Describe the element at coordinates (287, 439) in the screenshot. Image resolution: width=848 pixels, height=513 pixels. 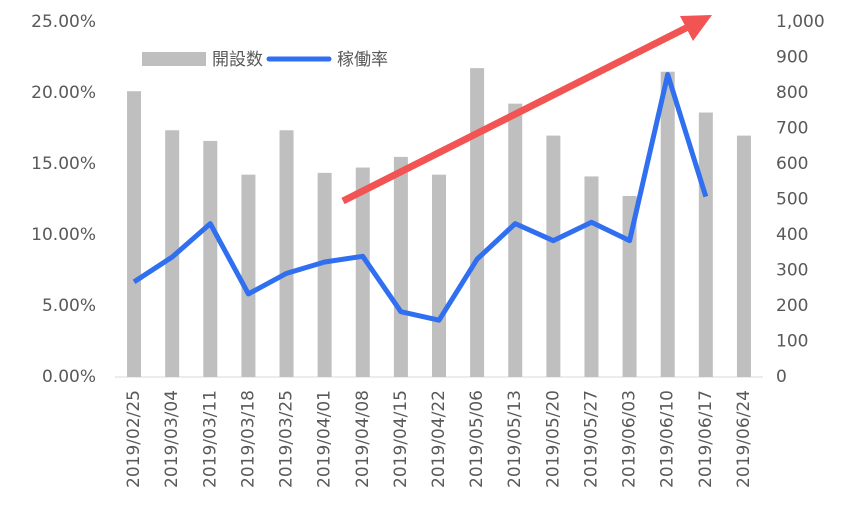
I see `x-tick-label: 2019/03/25` at that location.